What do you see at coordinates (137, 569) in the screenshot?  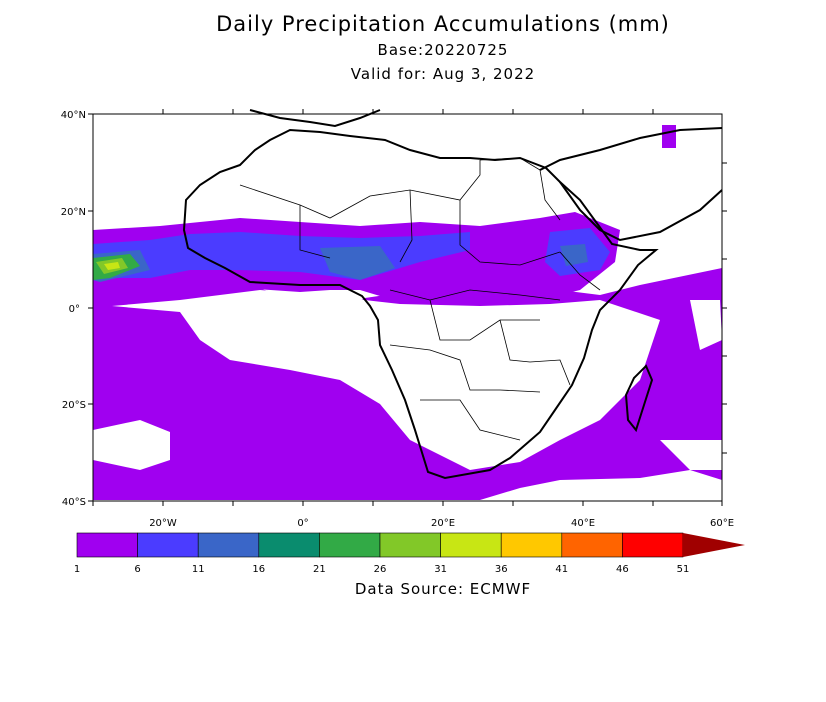 I see `legend-label: 6` at bounding box center [137, 569].